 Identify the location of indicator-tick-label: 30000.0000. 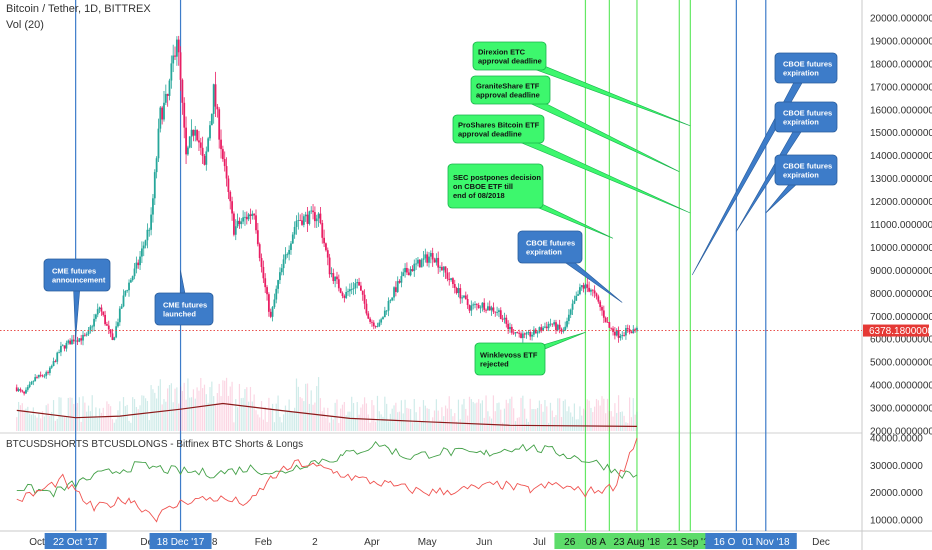
(896, 466).